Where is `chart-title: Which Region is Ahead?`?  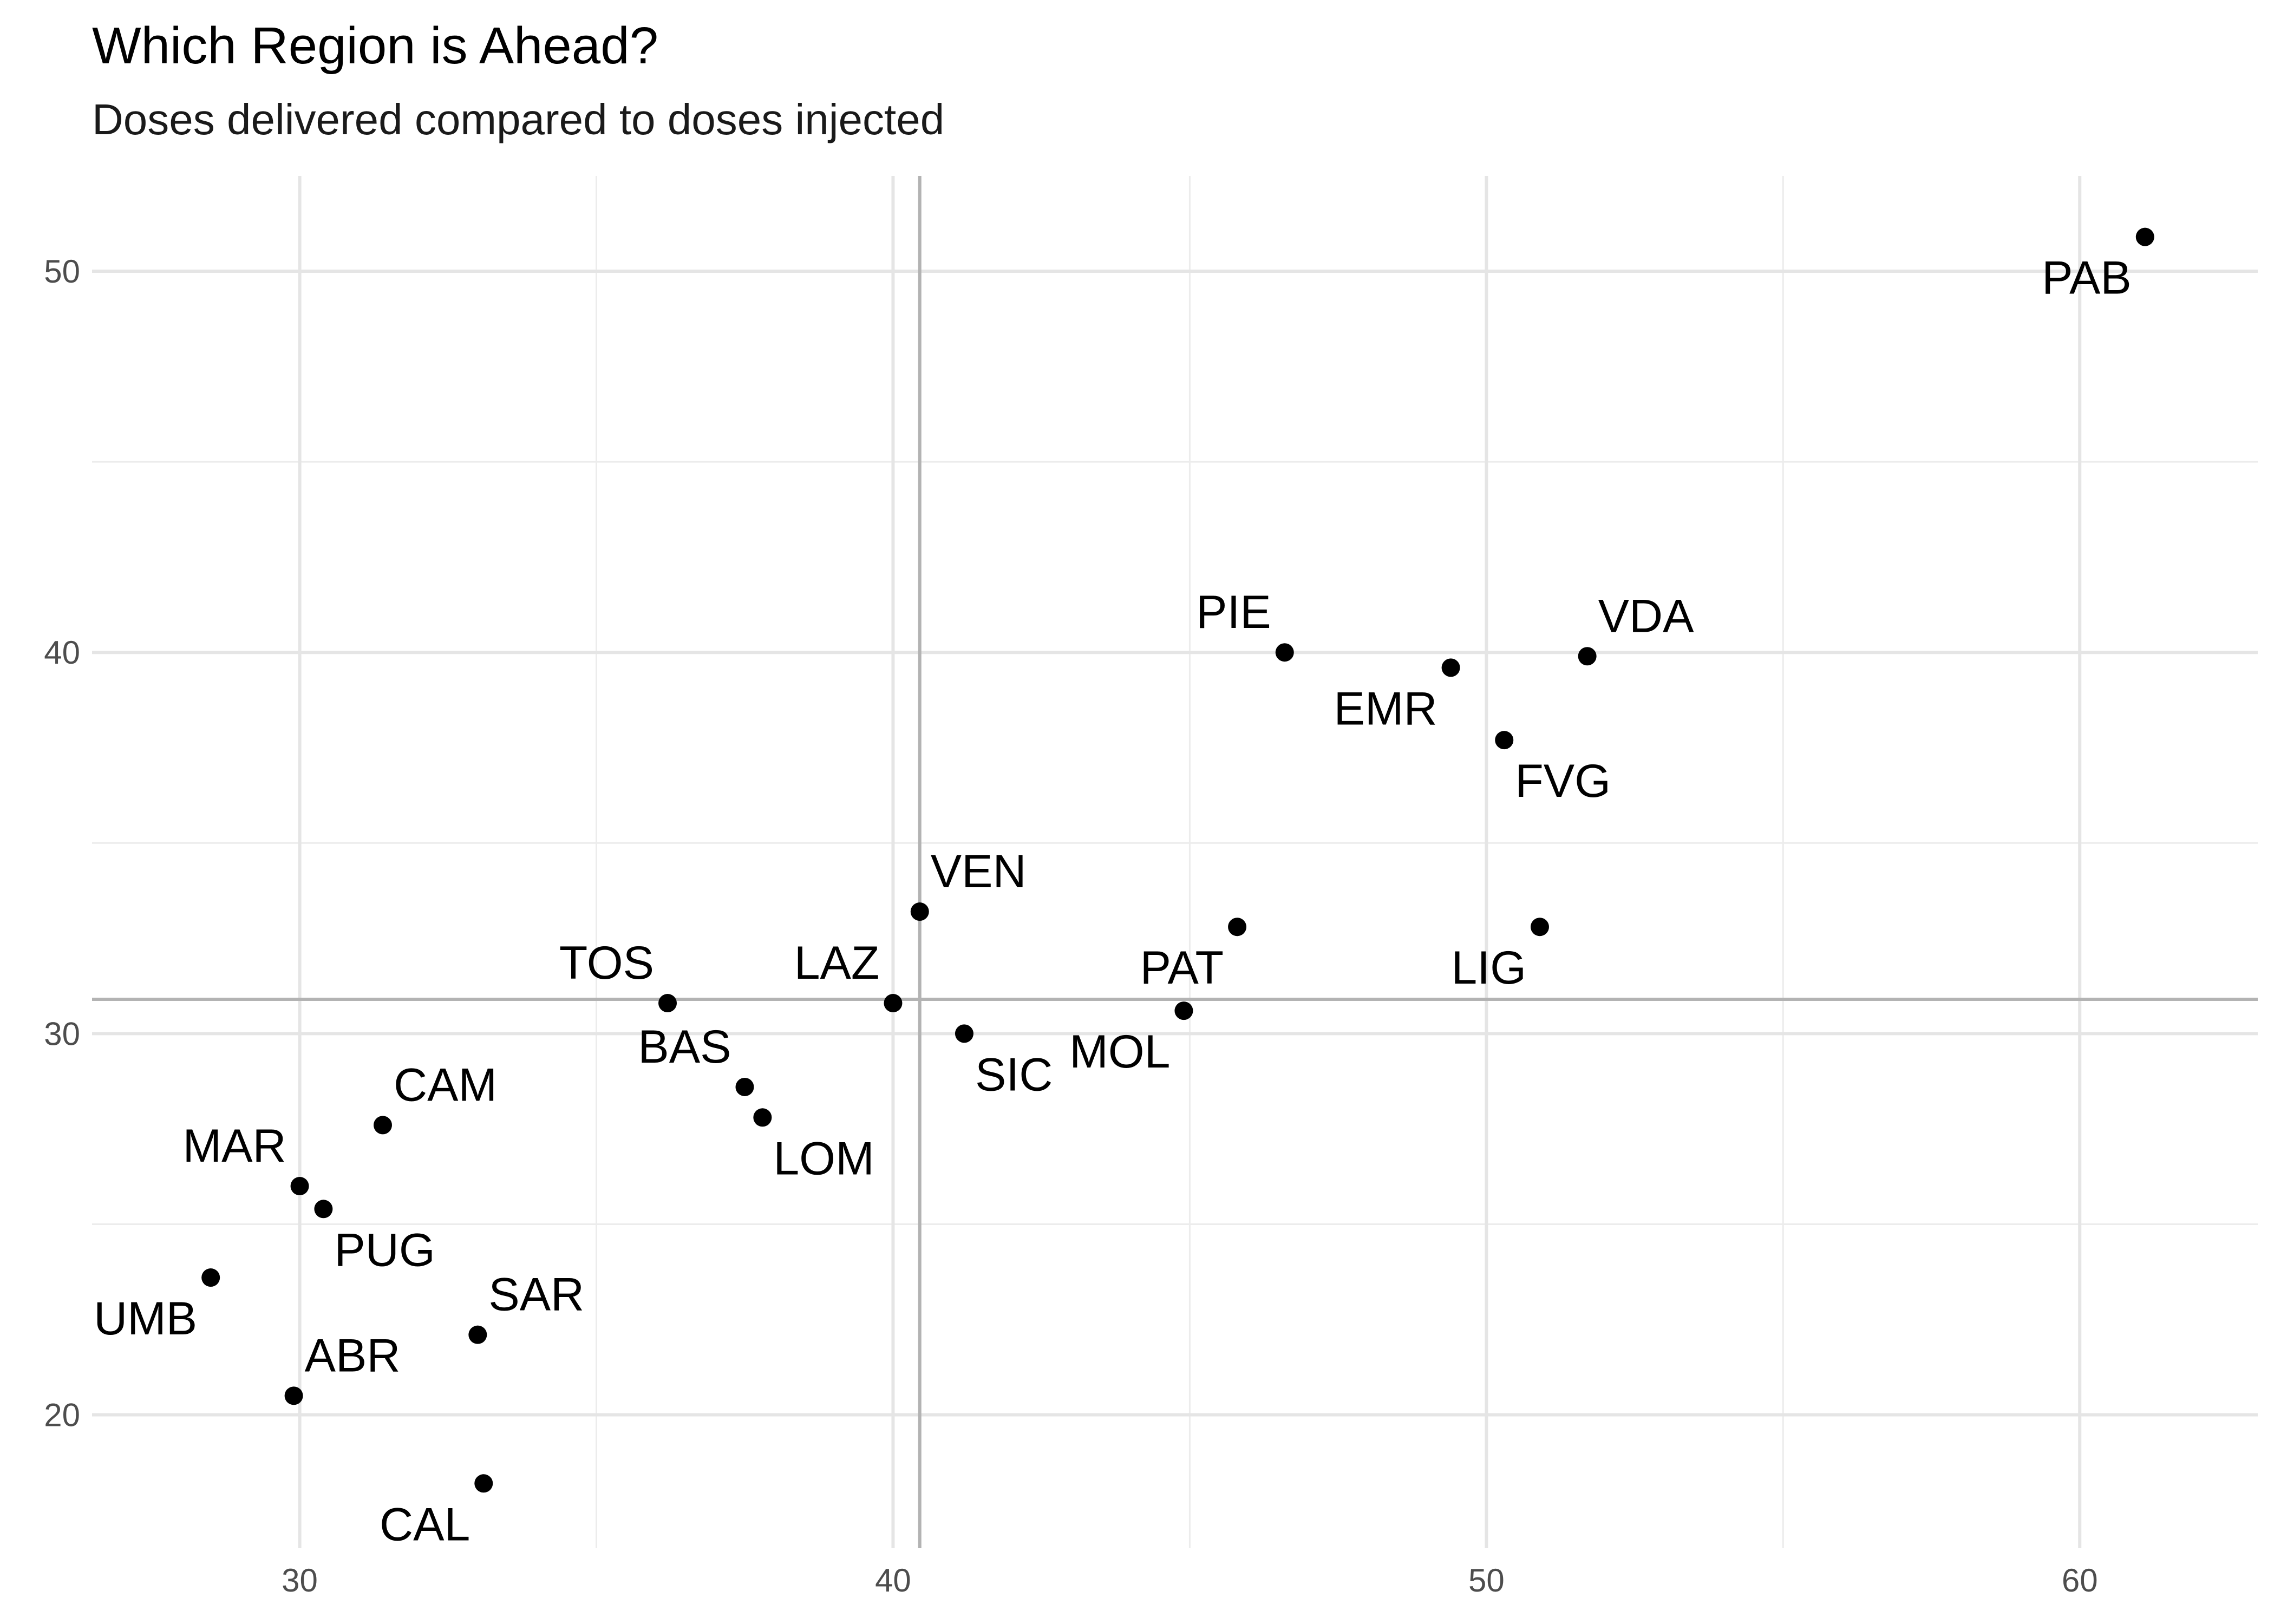
chart-title: Which Region is Ahead? is located at coordinates (375, 46).